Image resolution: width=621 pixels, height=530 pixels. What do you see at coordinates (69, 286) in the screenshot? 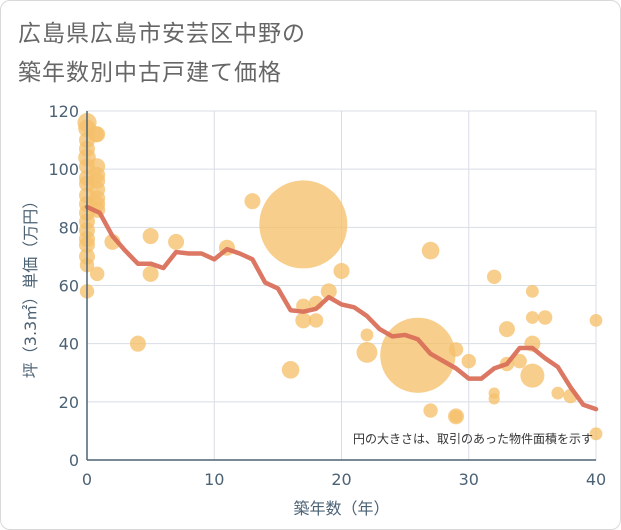
I see `y-tick-label: 60` at bounding box center [69, 286].